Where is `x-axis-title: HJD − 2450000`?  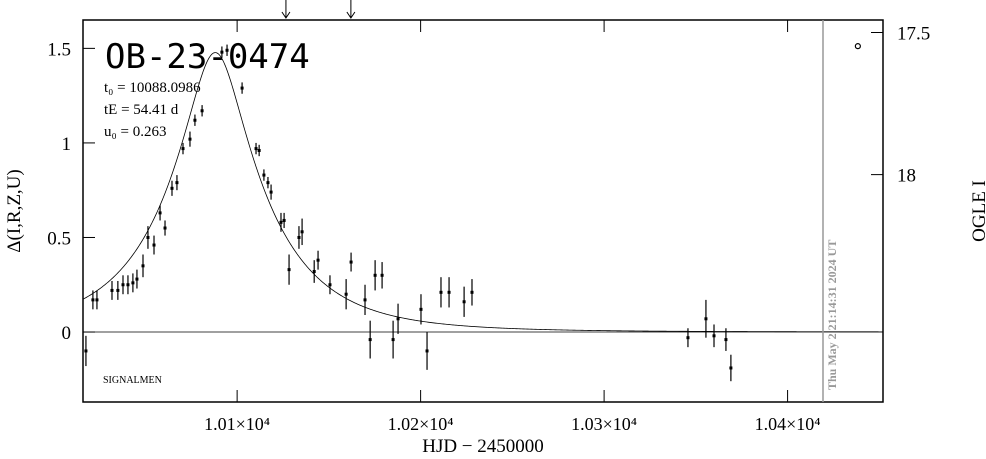
x-axis-title: HJD − 2450000 is located at coordinates (483, 446).